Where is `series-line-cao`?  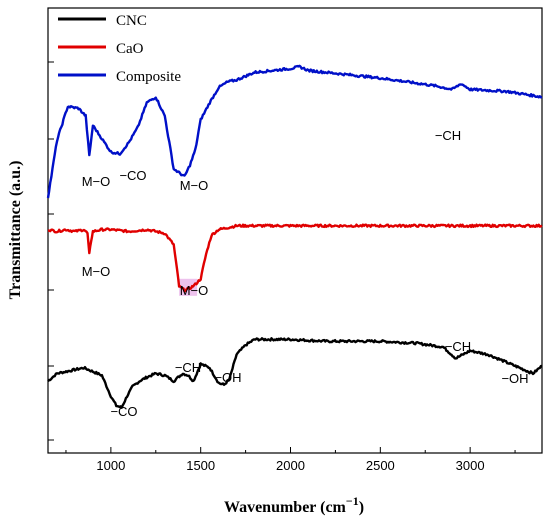
series-line-cao is located at coordinates (295, 258).